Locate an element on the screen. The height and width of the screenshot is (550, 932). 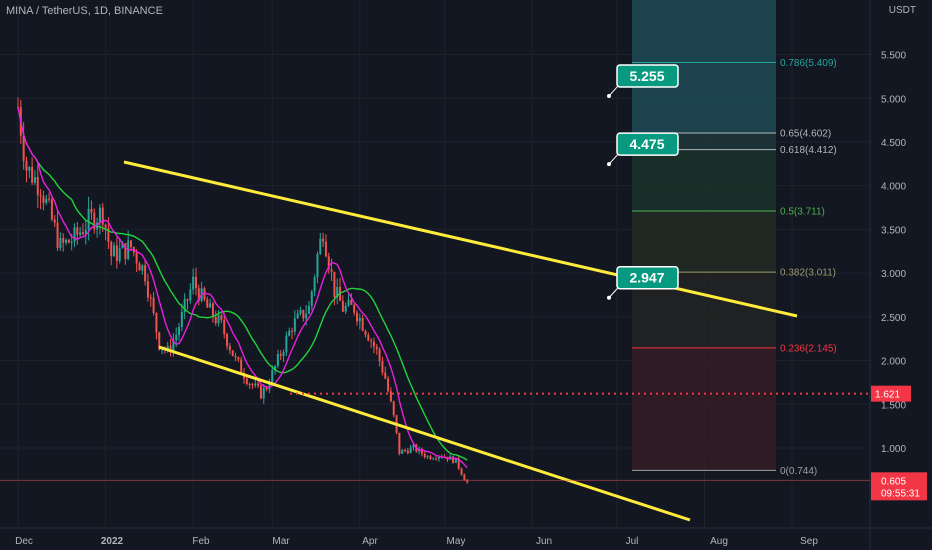
fib-level-label: 0.65(4.602) is located at coordinates (805, 134).